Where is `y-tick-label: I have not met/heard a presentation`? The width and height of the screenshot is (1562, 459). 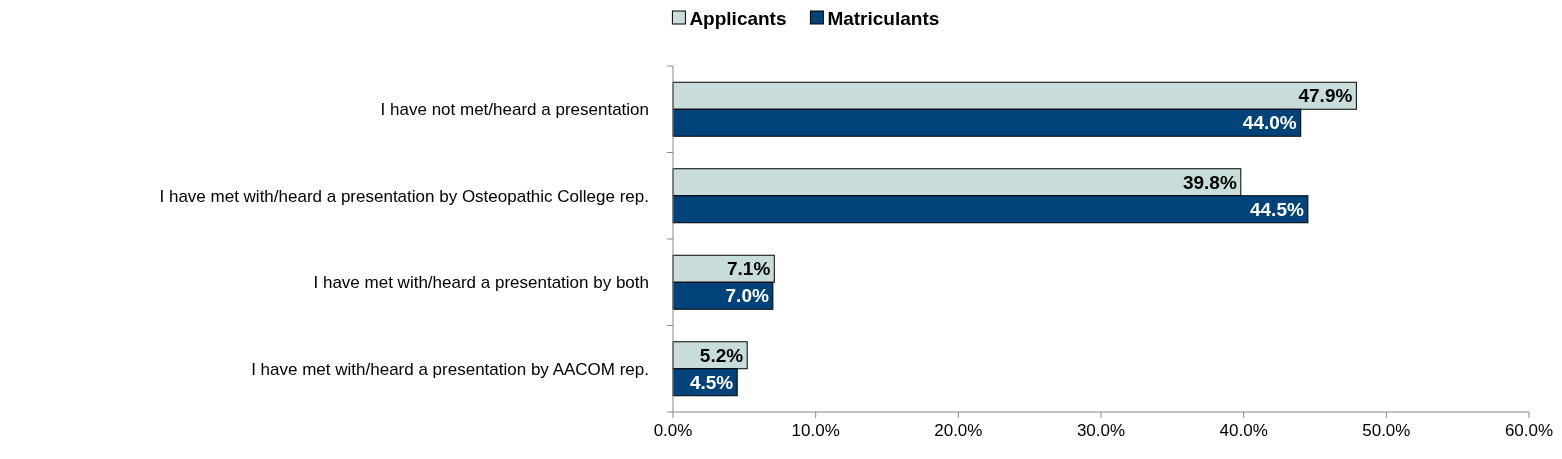 y-tick-label: I have not met/heard a presentation is located at coordinates (514, 110).